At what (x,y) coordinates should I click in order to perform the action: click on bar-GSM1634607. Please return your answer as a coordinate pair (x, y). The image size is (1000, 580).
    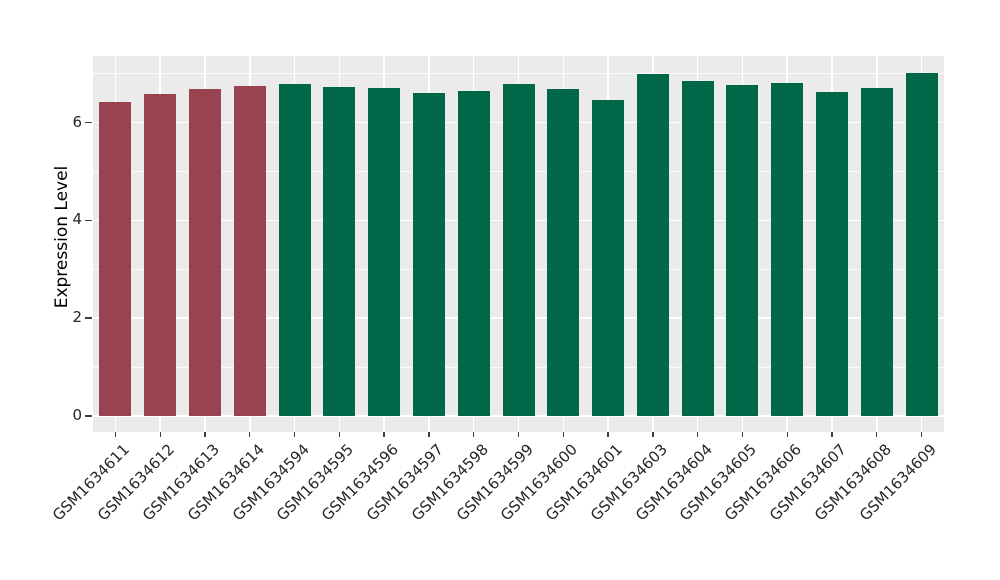
    Looking at the image, I should click on (832, 254).